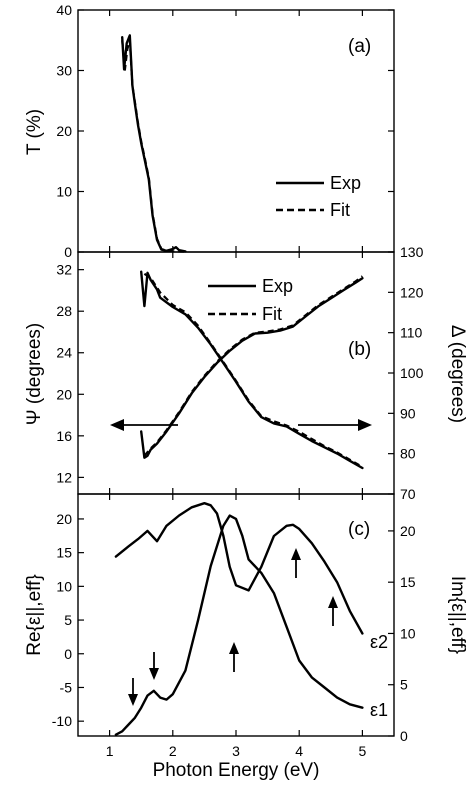  Describe the element at coordinates (412, 373) in the screenshot. I see `y-tick-label-right: 100` at that location.